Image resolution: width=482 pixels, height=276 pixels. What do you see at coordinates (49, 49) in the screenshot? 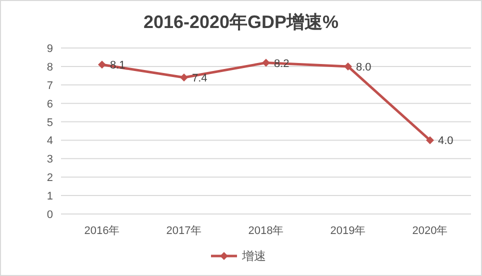
I see `y-tick-label: 9` at bounding box center [49, 49].